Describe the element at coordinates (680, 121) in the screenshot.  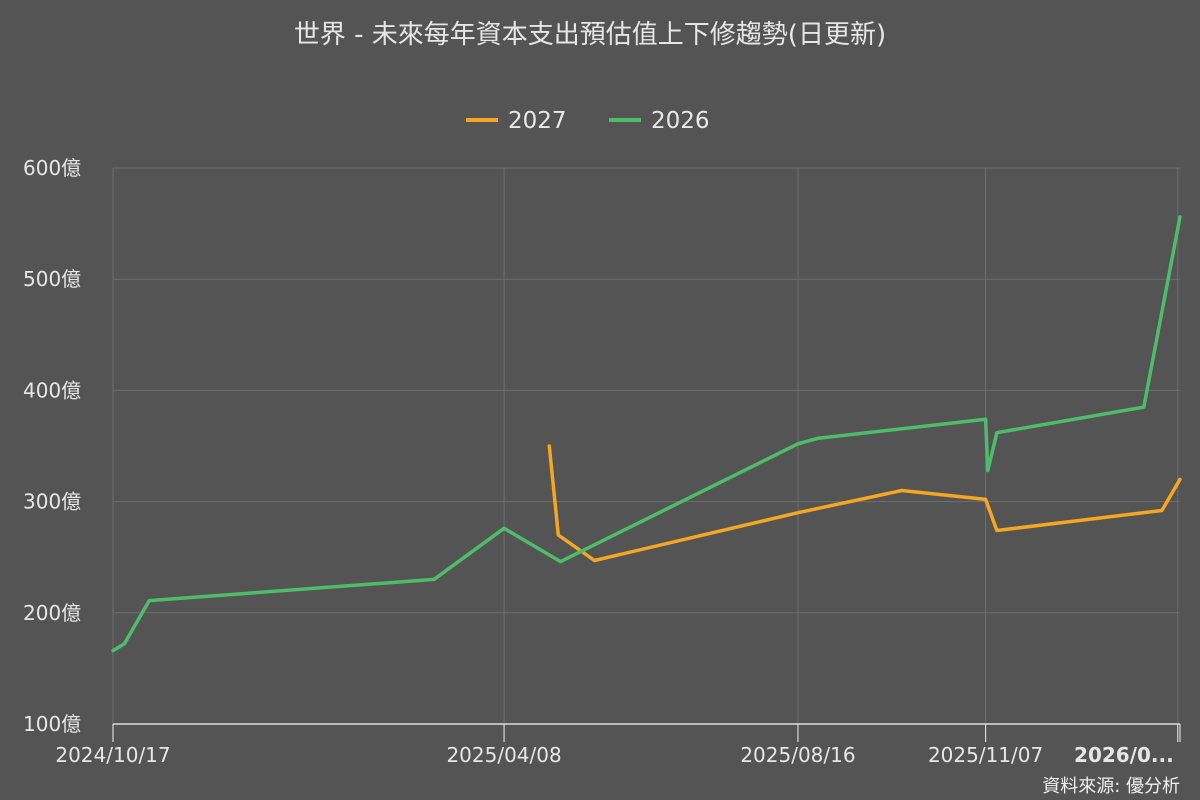
I see `legend-label-2026: 2026` at that location.